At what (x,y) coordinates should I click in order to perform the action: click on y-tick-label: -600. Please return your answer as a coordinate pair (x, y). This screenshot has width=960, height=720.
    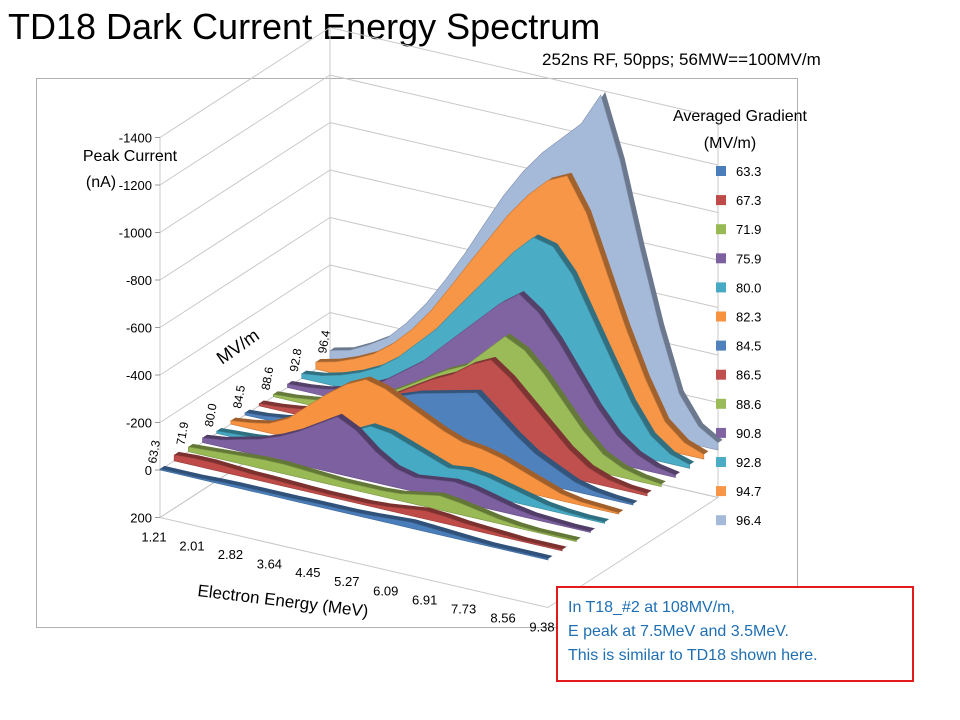
    Looking at the image, I should click on (139, 328).